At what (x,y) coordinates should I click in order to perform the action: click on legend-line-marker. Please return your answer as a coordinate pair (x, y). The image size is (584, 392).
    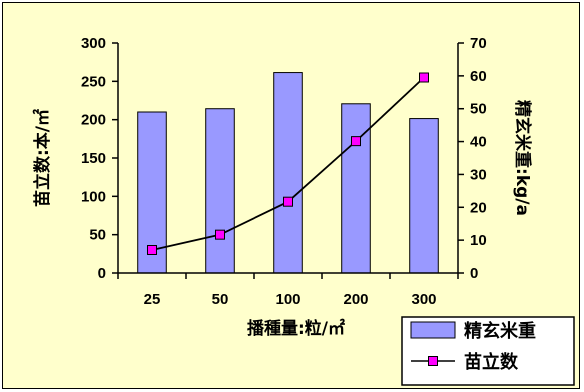
    Looking at the image, I should click on (433, 361).